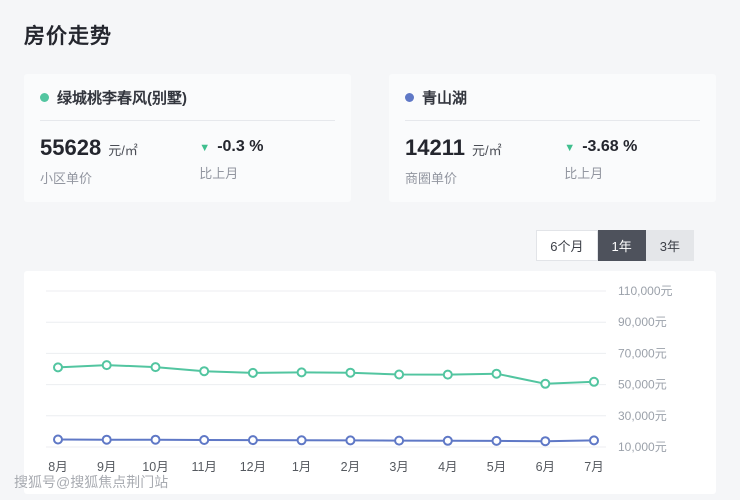  I want to click on time-range-tabs: 6个月 1年 3年, so click(359, 245).